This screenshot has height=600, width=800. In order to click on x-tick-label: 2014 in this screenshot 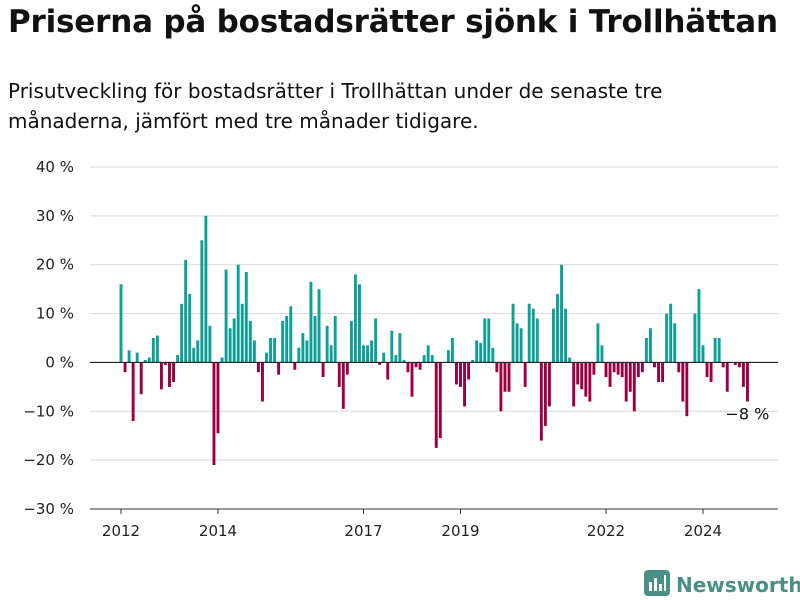, I will do `click(218, 531)`.